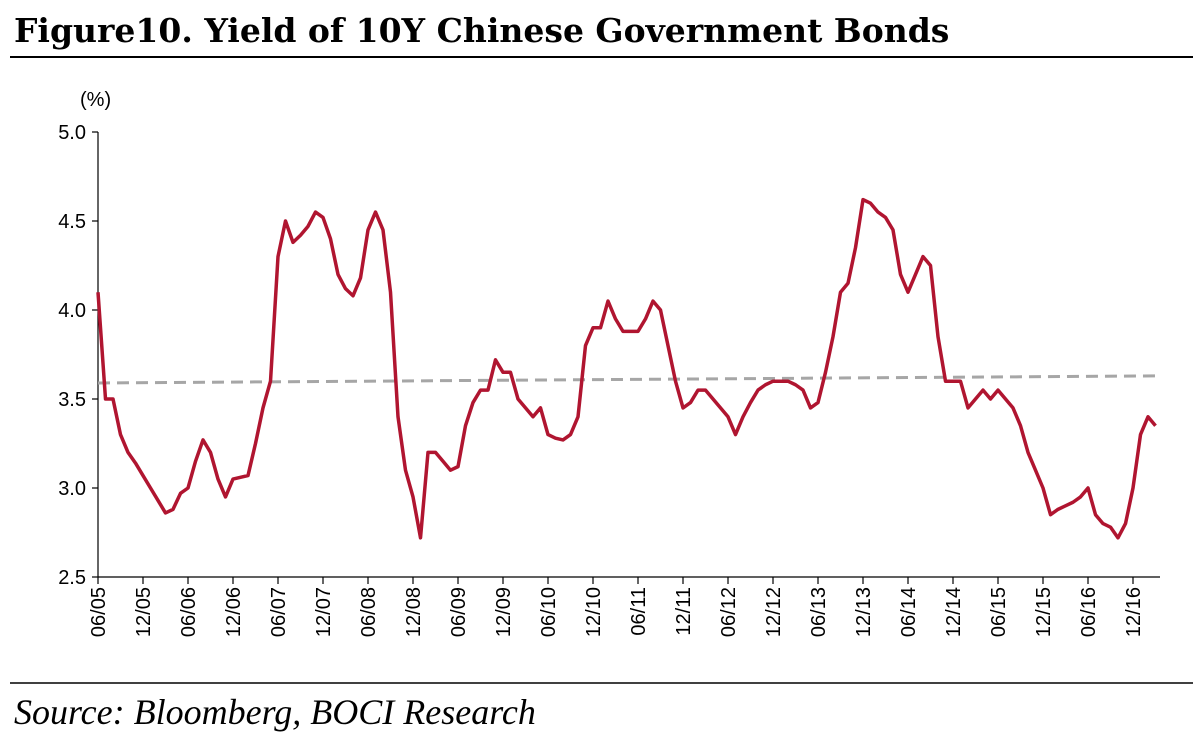  I want to click on y-unit-label: (%), so click(95, 100).